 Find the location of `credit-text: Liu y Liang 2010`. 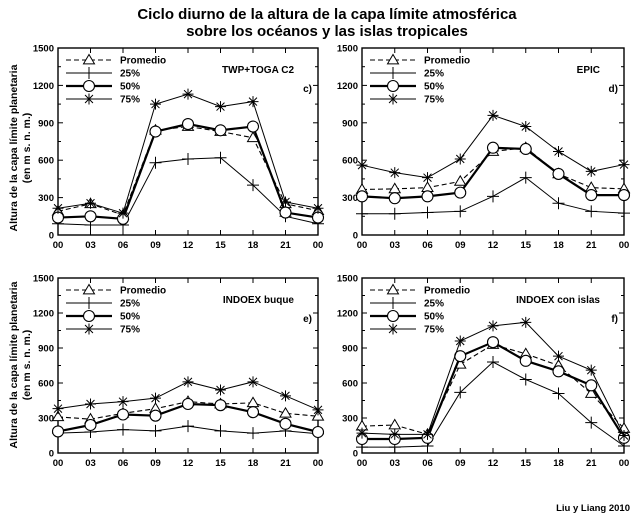

credit-text: Liu y Liang 2010 is located at coordinates (593, 508).